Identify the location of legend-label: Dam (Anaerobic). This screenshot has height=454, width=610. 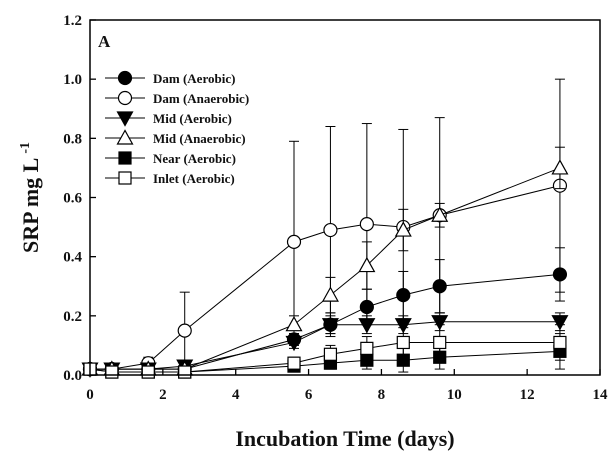
(201, 98).